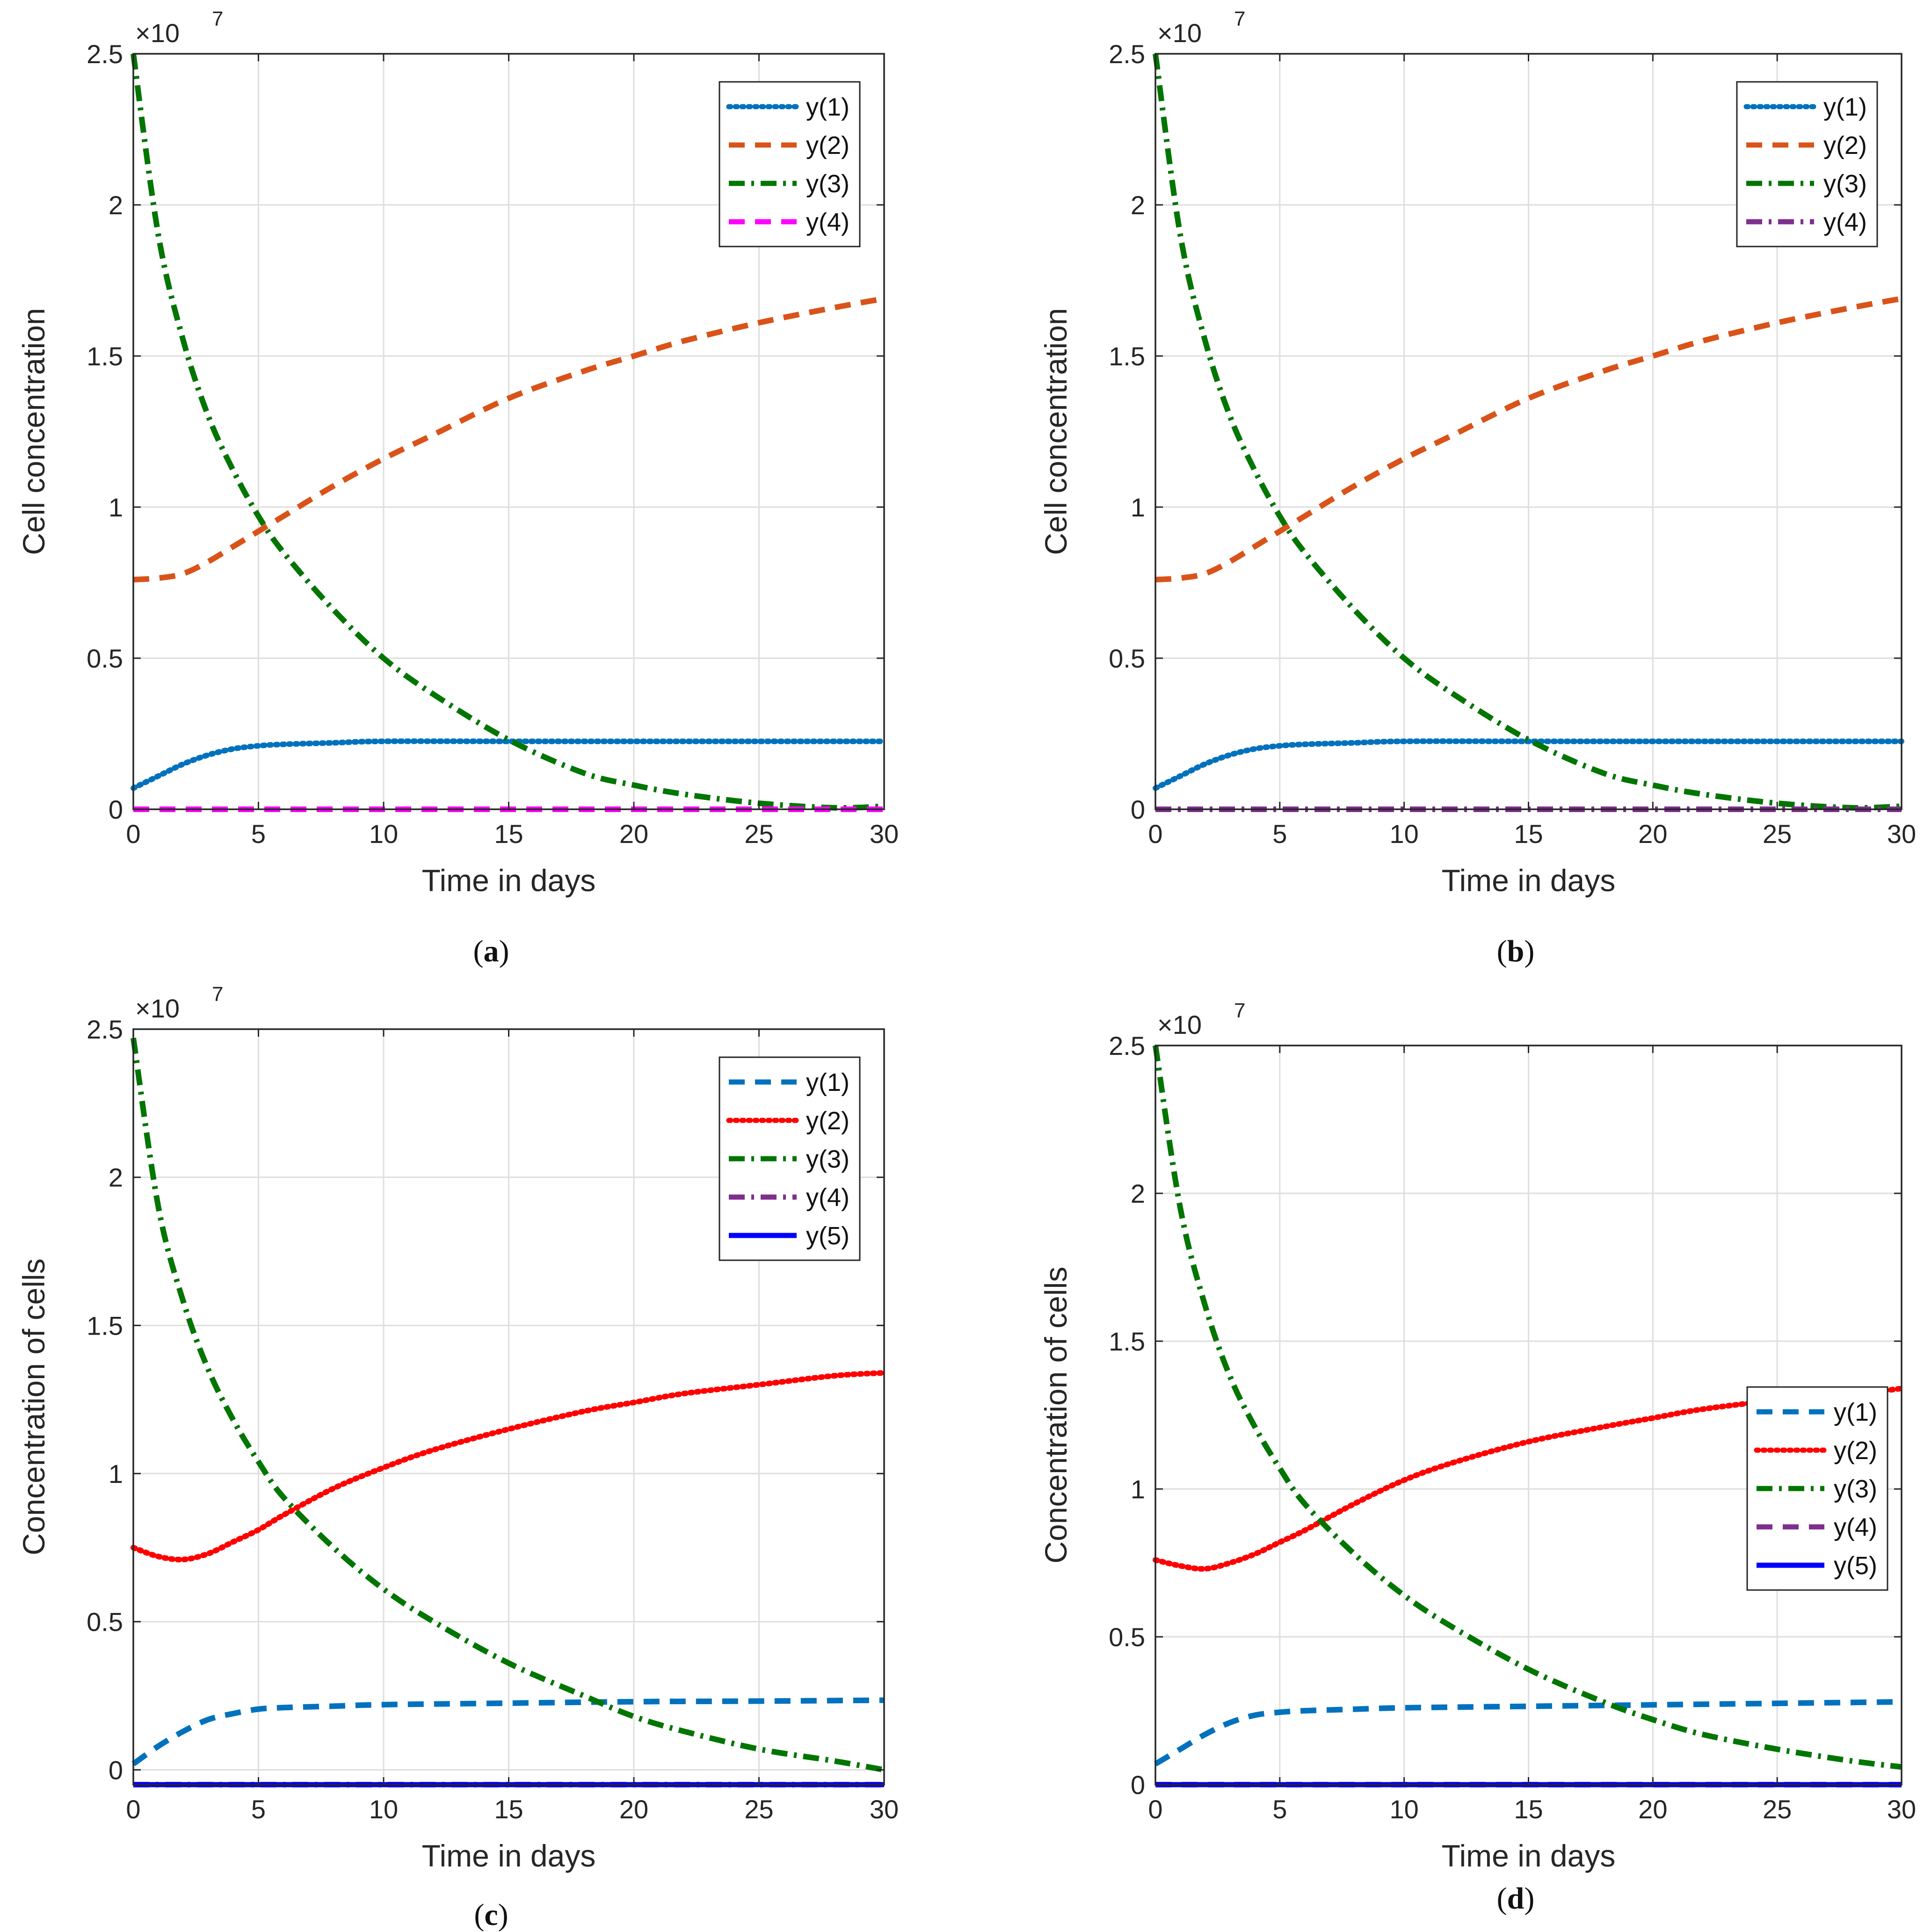  I want to click on legend-box, so click(1807, 164).